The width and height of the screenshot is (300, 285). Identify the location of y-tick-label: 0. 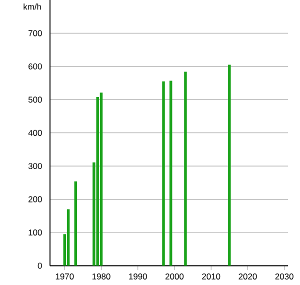
(40, 265).